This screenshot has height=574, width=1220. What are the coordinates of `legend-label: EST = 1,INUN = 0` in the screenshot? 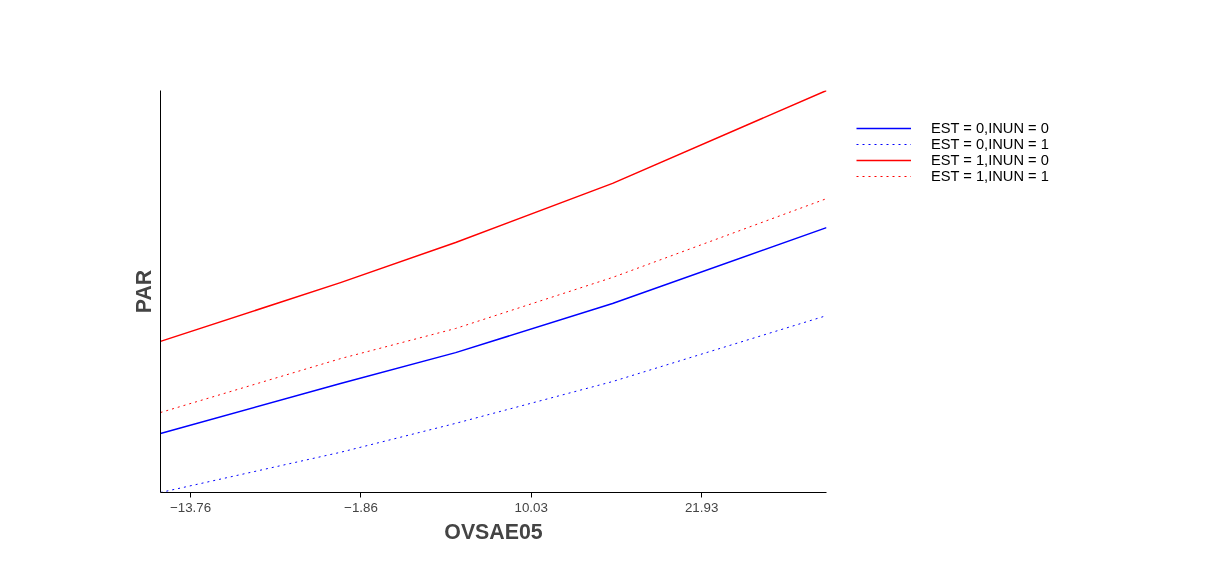 It's located at (990, 160).